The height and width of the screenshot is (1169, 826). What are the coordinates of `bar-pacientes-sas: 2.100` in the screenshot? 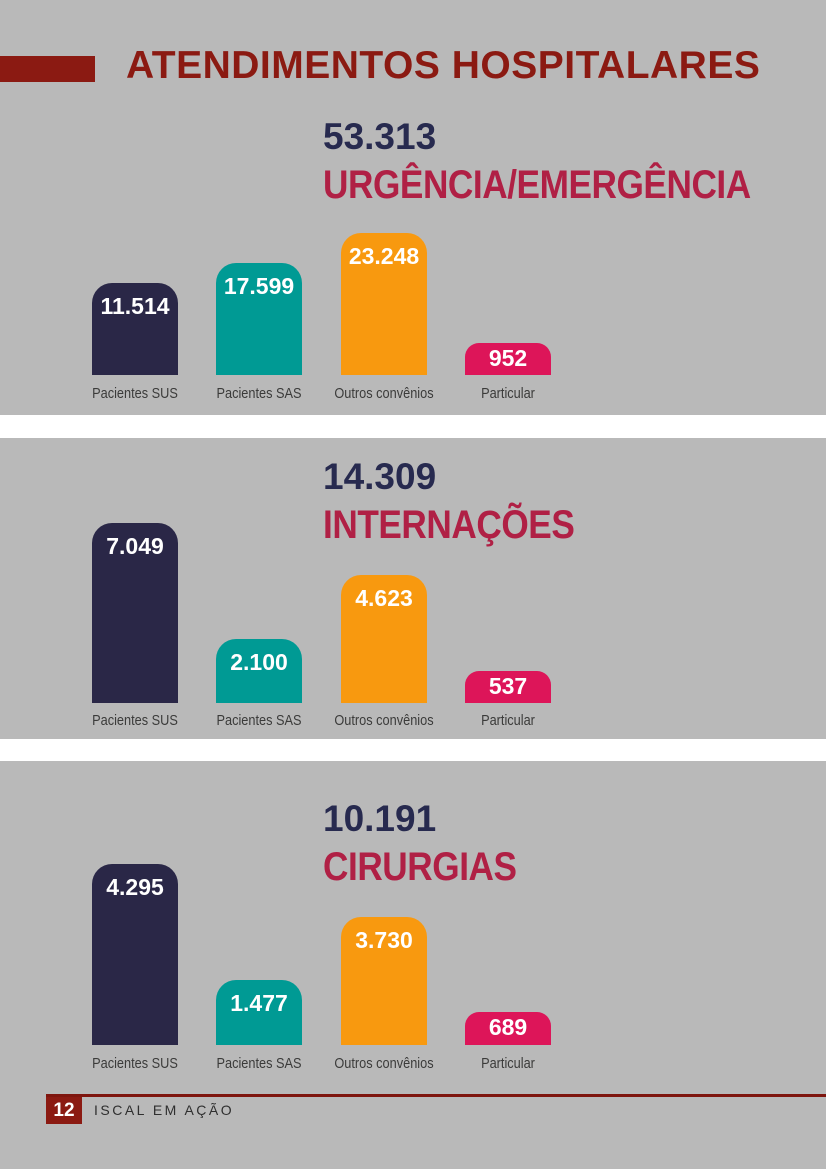 It's located at (259, 671).